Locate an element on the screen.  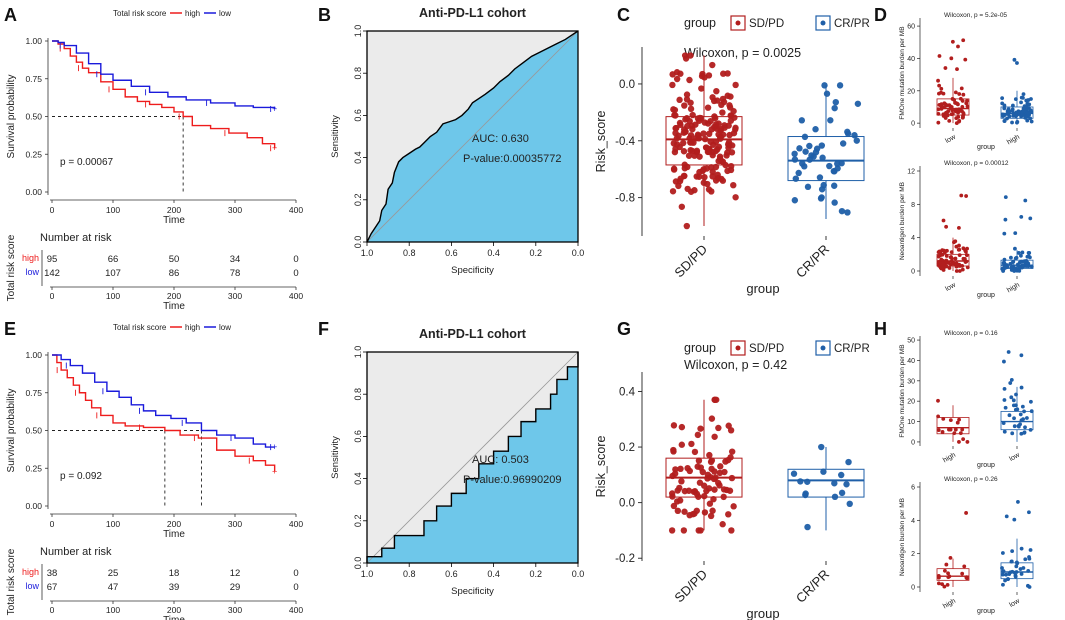
risk-count: 86 is located at coordinates (174, 273).